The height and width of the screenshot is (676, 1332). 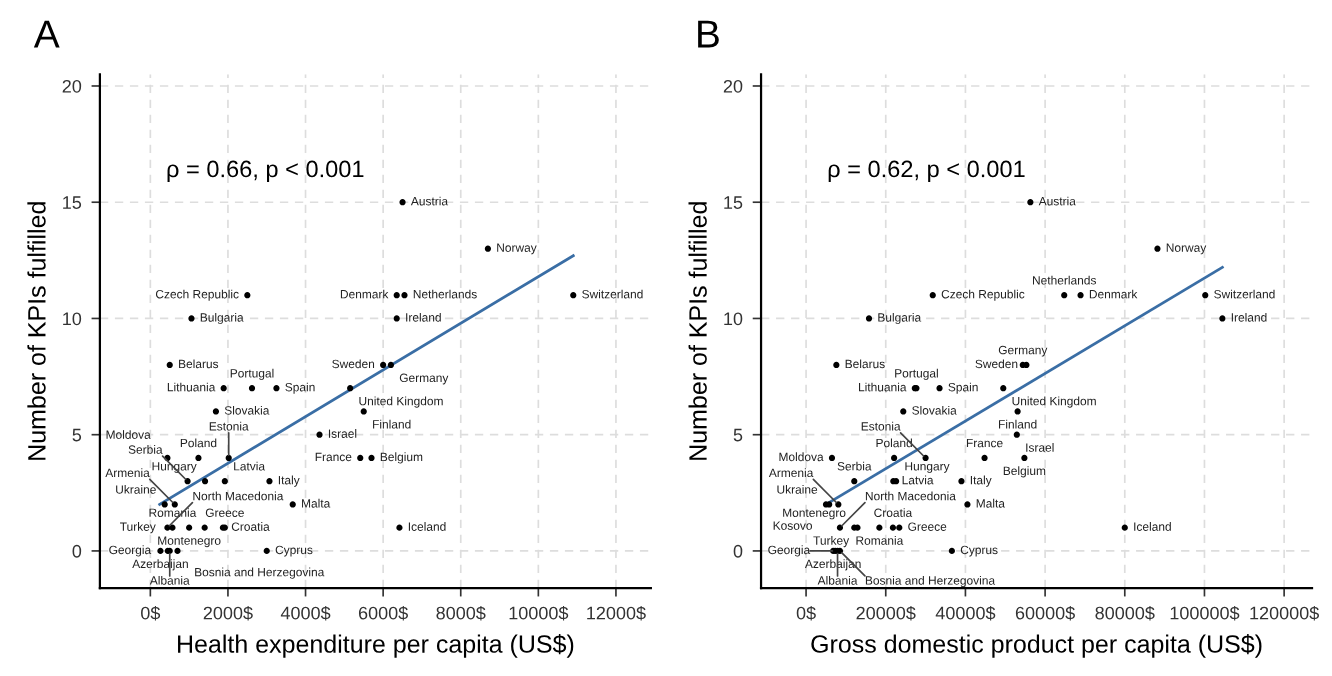 What do you see at coordinates (265, 171) in the screenshot?
I see `annotation: ρ = 0.66, p < 0.001` at bounding box center [265, 171].